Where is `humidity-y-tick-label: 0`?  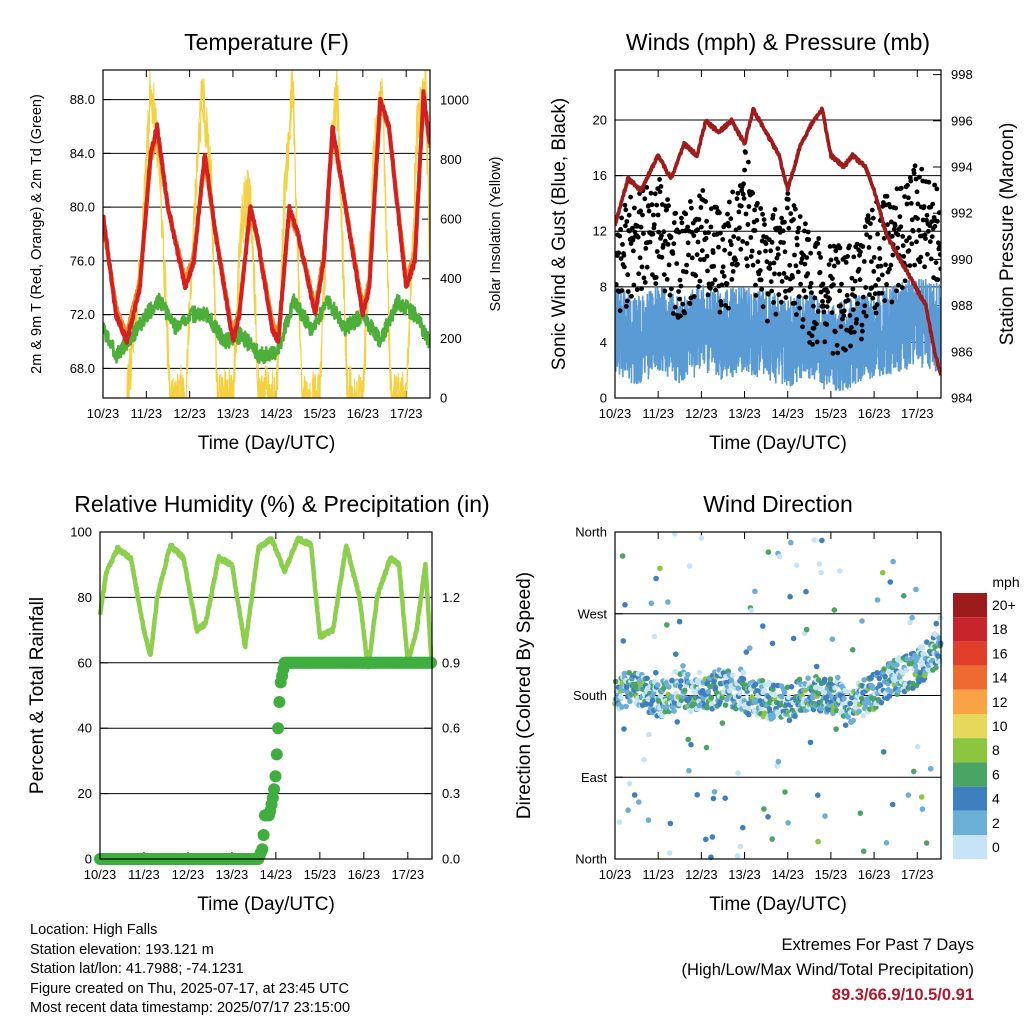
humidity-y-tick-label: 0 is located at coordinates (88, 859).